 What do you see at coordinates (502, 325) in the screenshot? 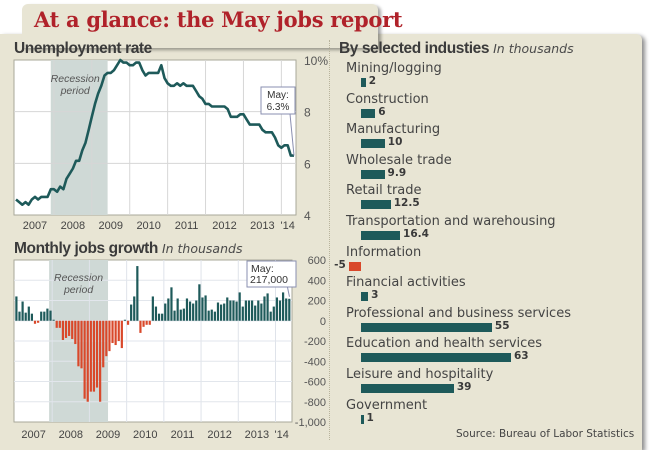
I see `industry-value: 55` at bounding box center [502, 325].